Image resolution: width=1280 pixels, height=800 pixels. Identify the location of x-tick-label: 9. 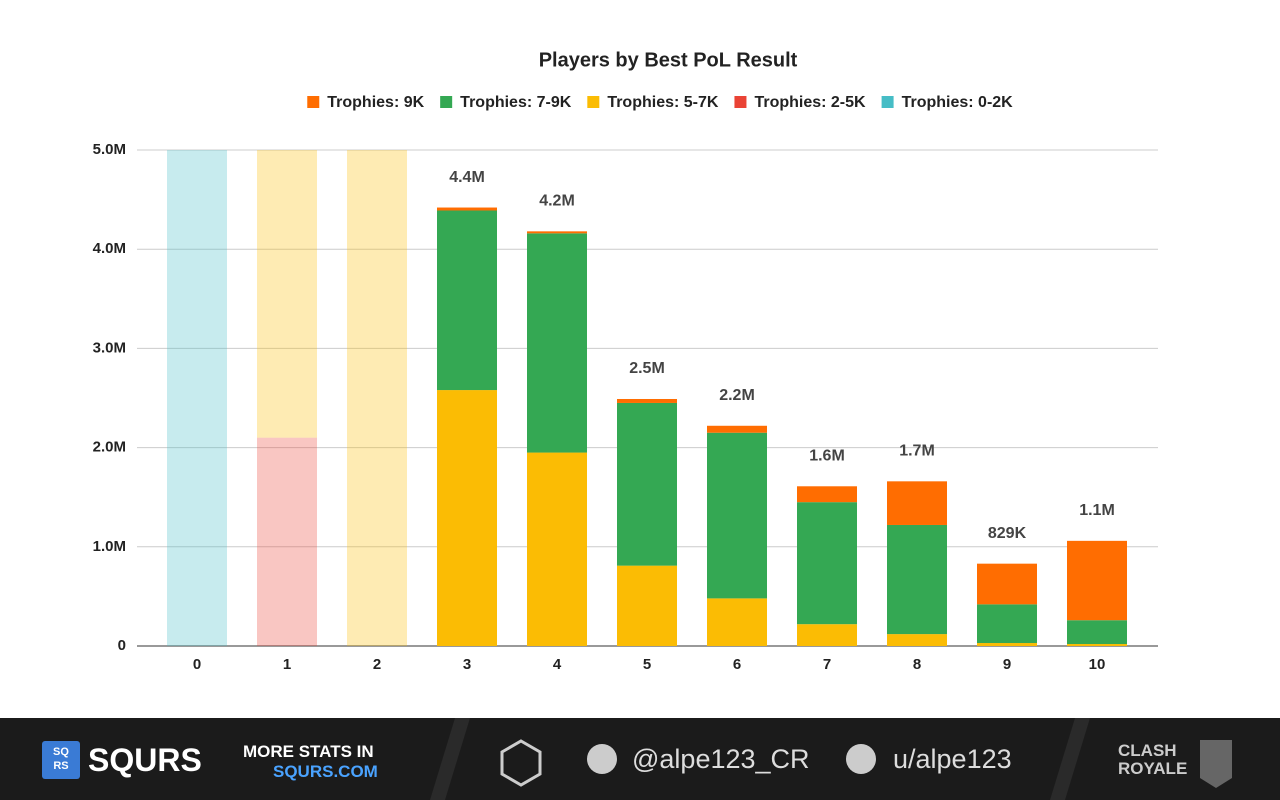
(1007, 664).